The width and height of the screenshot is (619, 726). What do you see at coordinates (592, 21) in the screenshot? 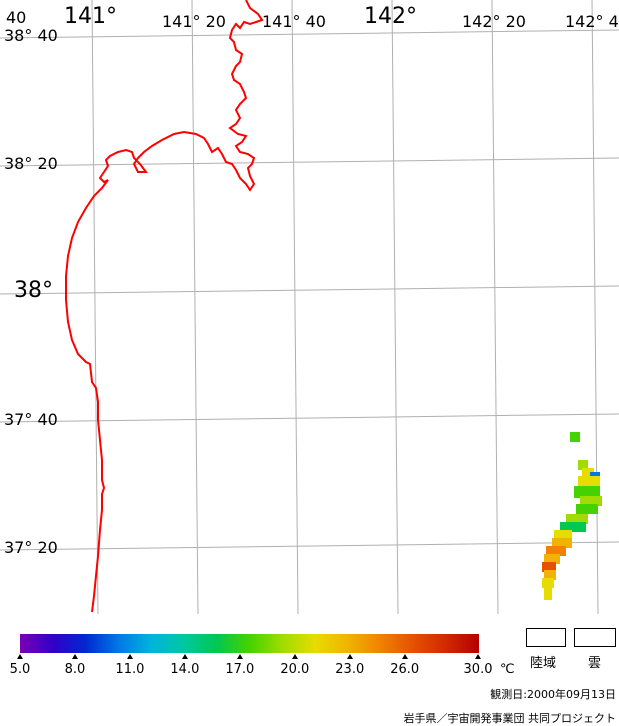
I see `lon-label-5: 142° 4` at bounding box center [592, 21].